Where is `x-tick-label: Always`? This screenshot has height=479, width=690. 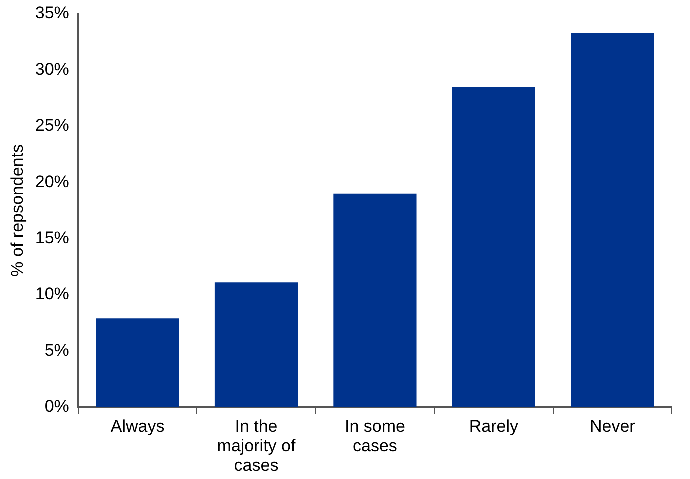
x-tick-label: Always is located at coordinates (137, 426).